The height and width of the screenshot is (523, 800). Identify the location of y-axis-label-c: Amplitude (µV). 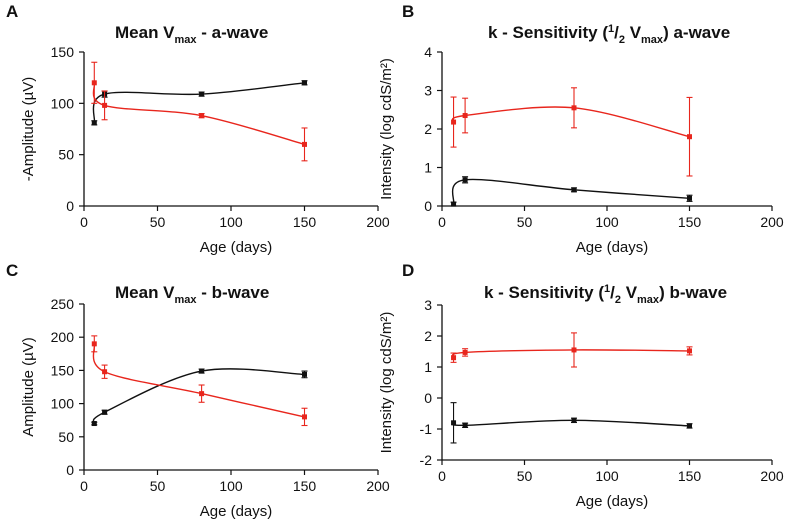
(28, 387).